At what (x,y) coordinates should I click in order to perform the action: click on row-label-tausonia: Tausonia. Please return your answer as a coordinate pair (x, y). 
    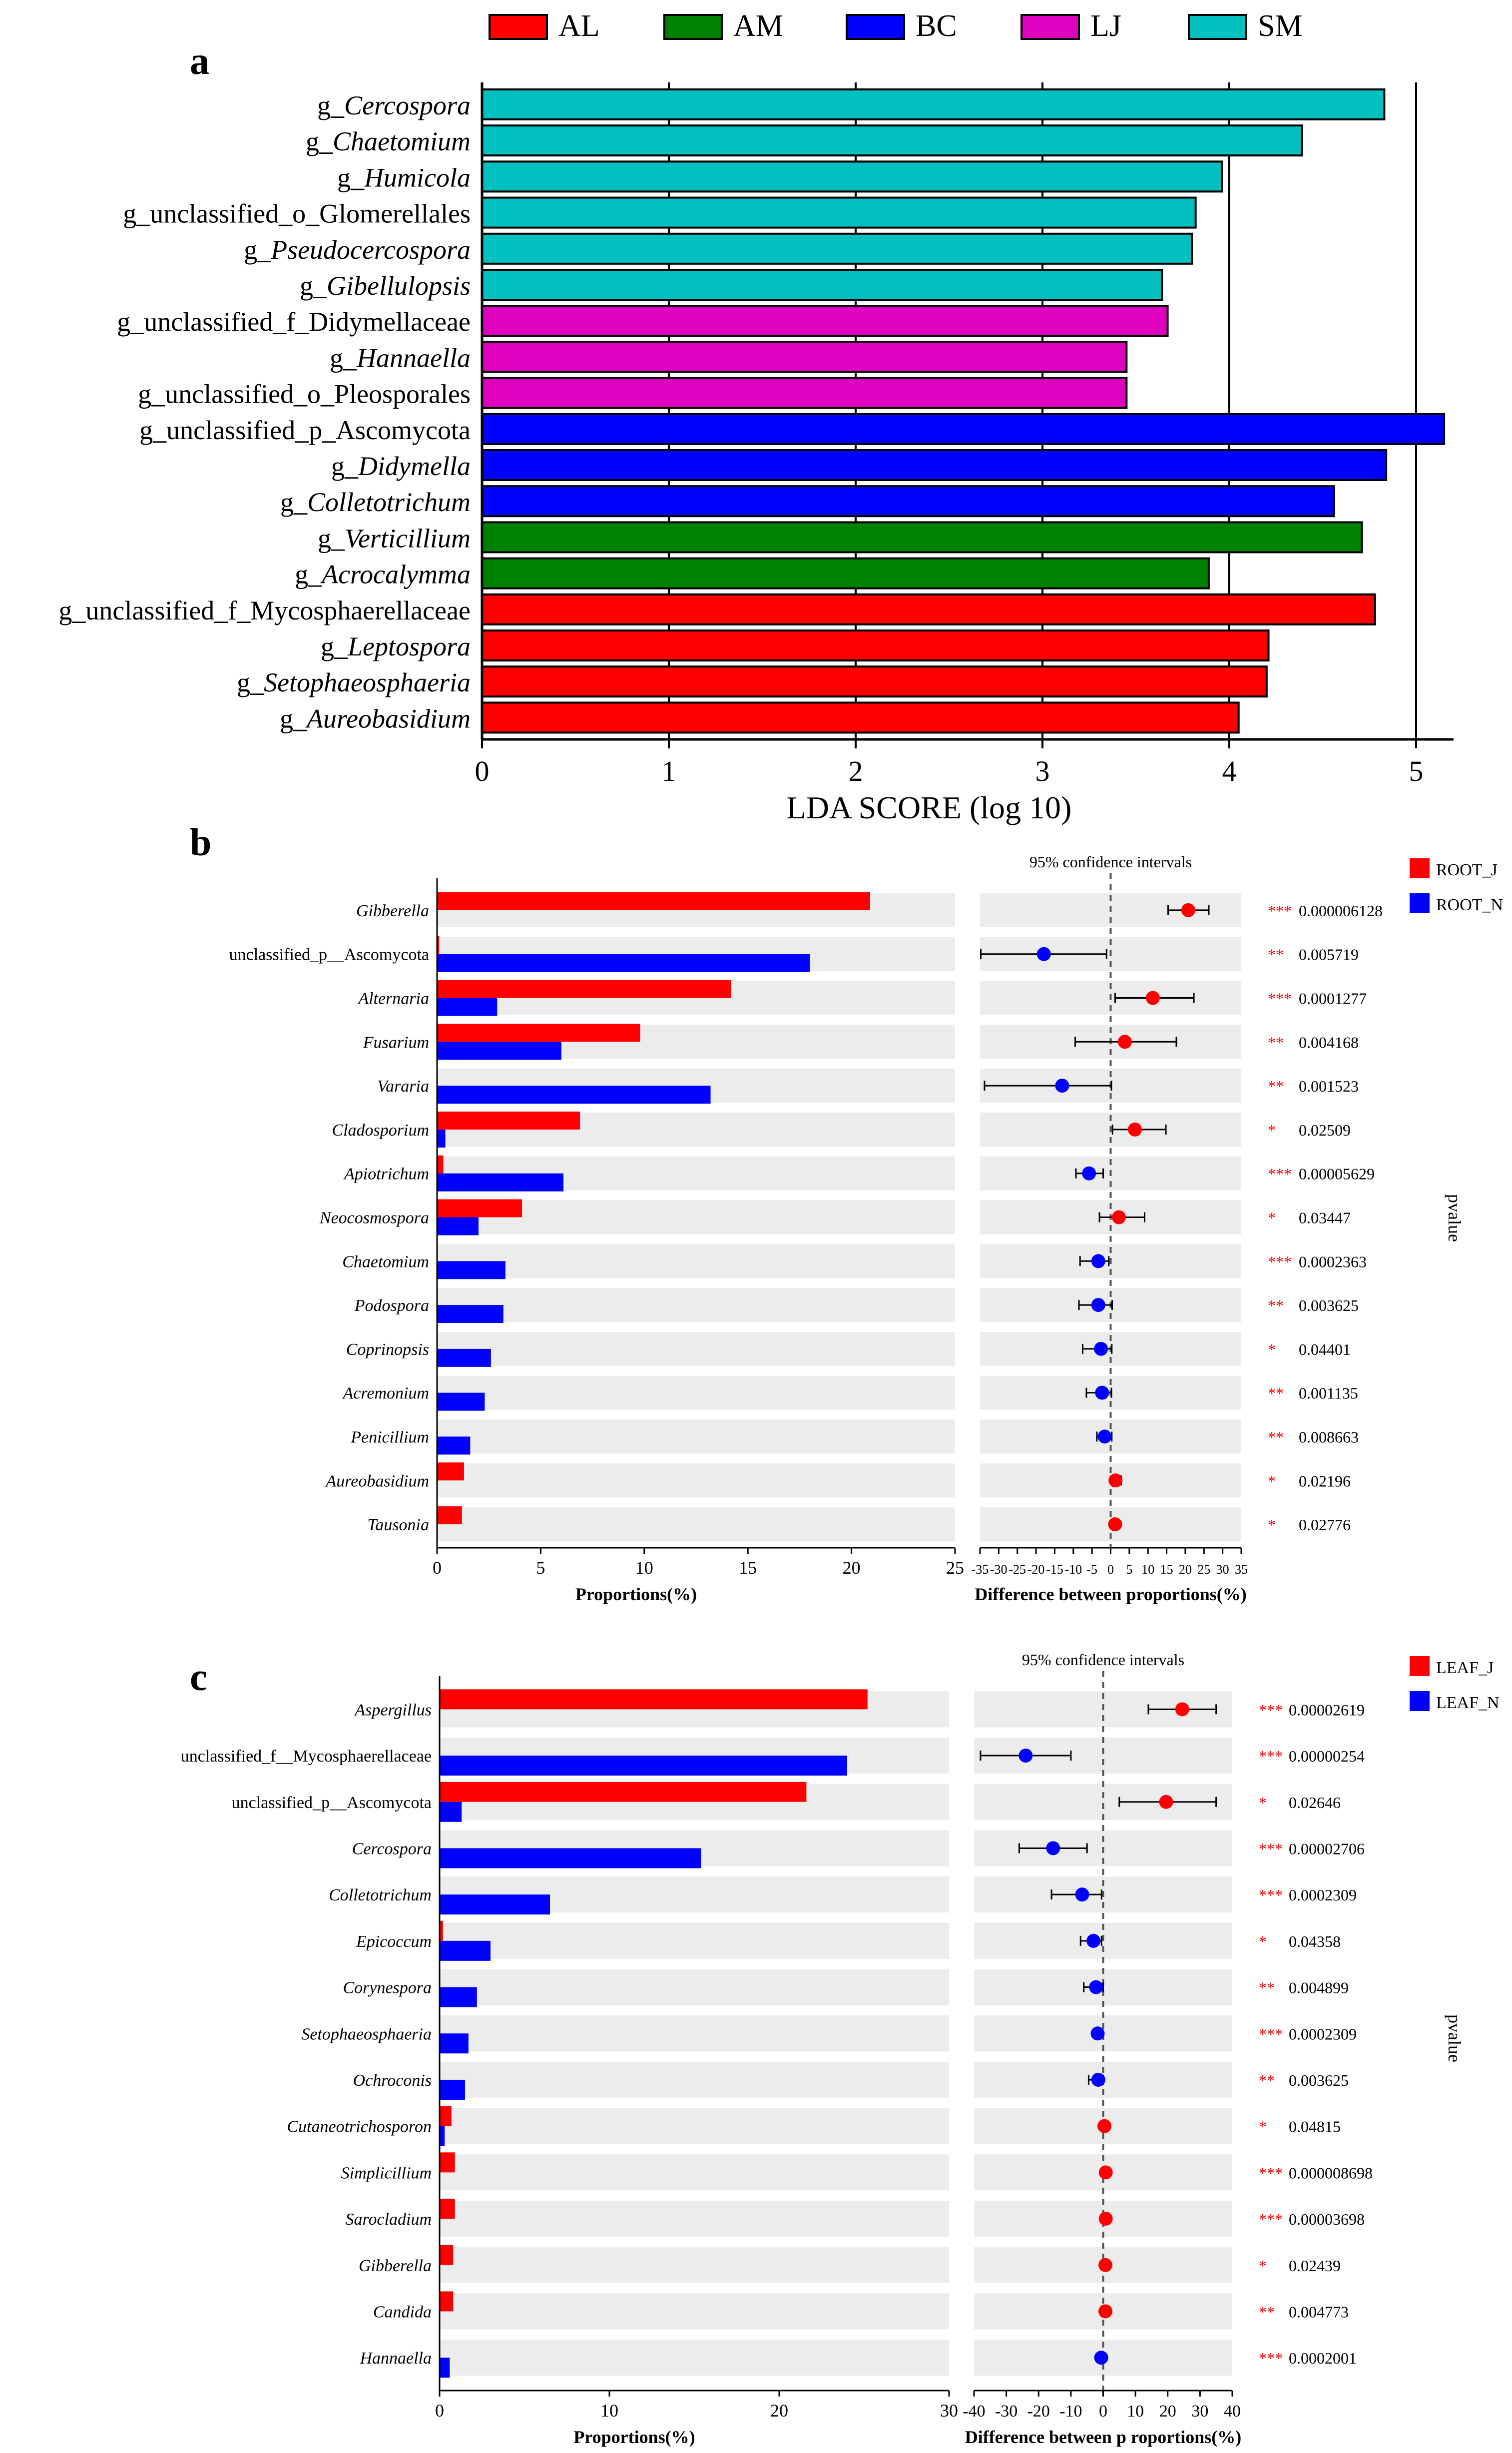
    Looking at the image, I should click on (398, 1525).